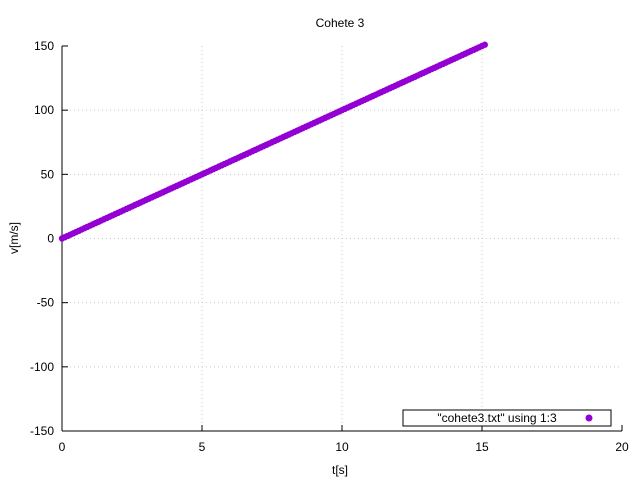 The height and width of the screenshot is (480, 640). Describe the element at coordinates (622, 447) in the screenshot. I see `x-tick-label: 20` at that location.